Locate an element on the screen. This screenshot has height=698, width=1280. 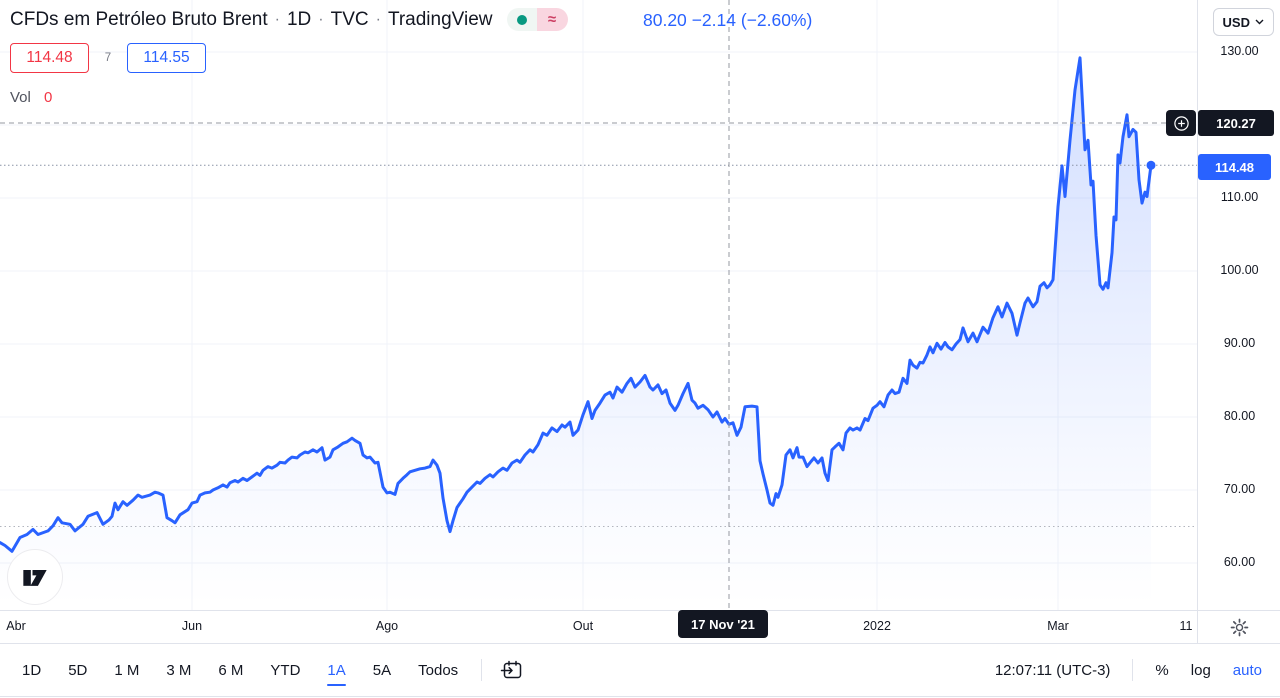
quote-change: −2.14 (−2.60%) is located at coordinates (752, 20).